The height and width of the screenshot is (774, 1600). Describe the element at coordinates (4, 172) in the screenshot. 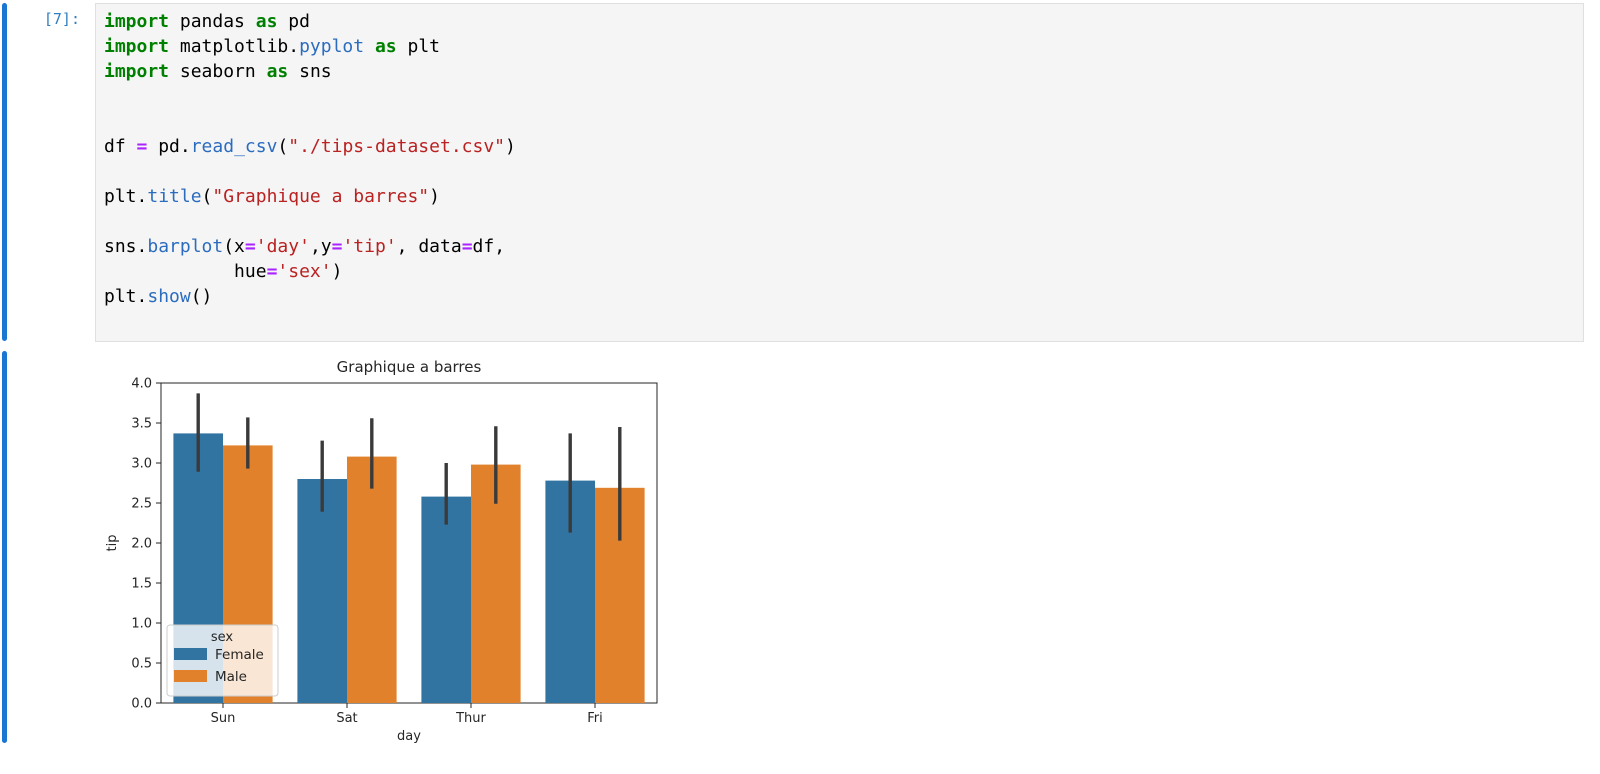

I see `input-cell-collapser` at that location.